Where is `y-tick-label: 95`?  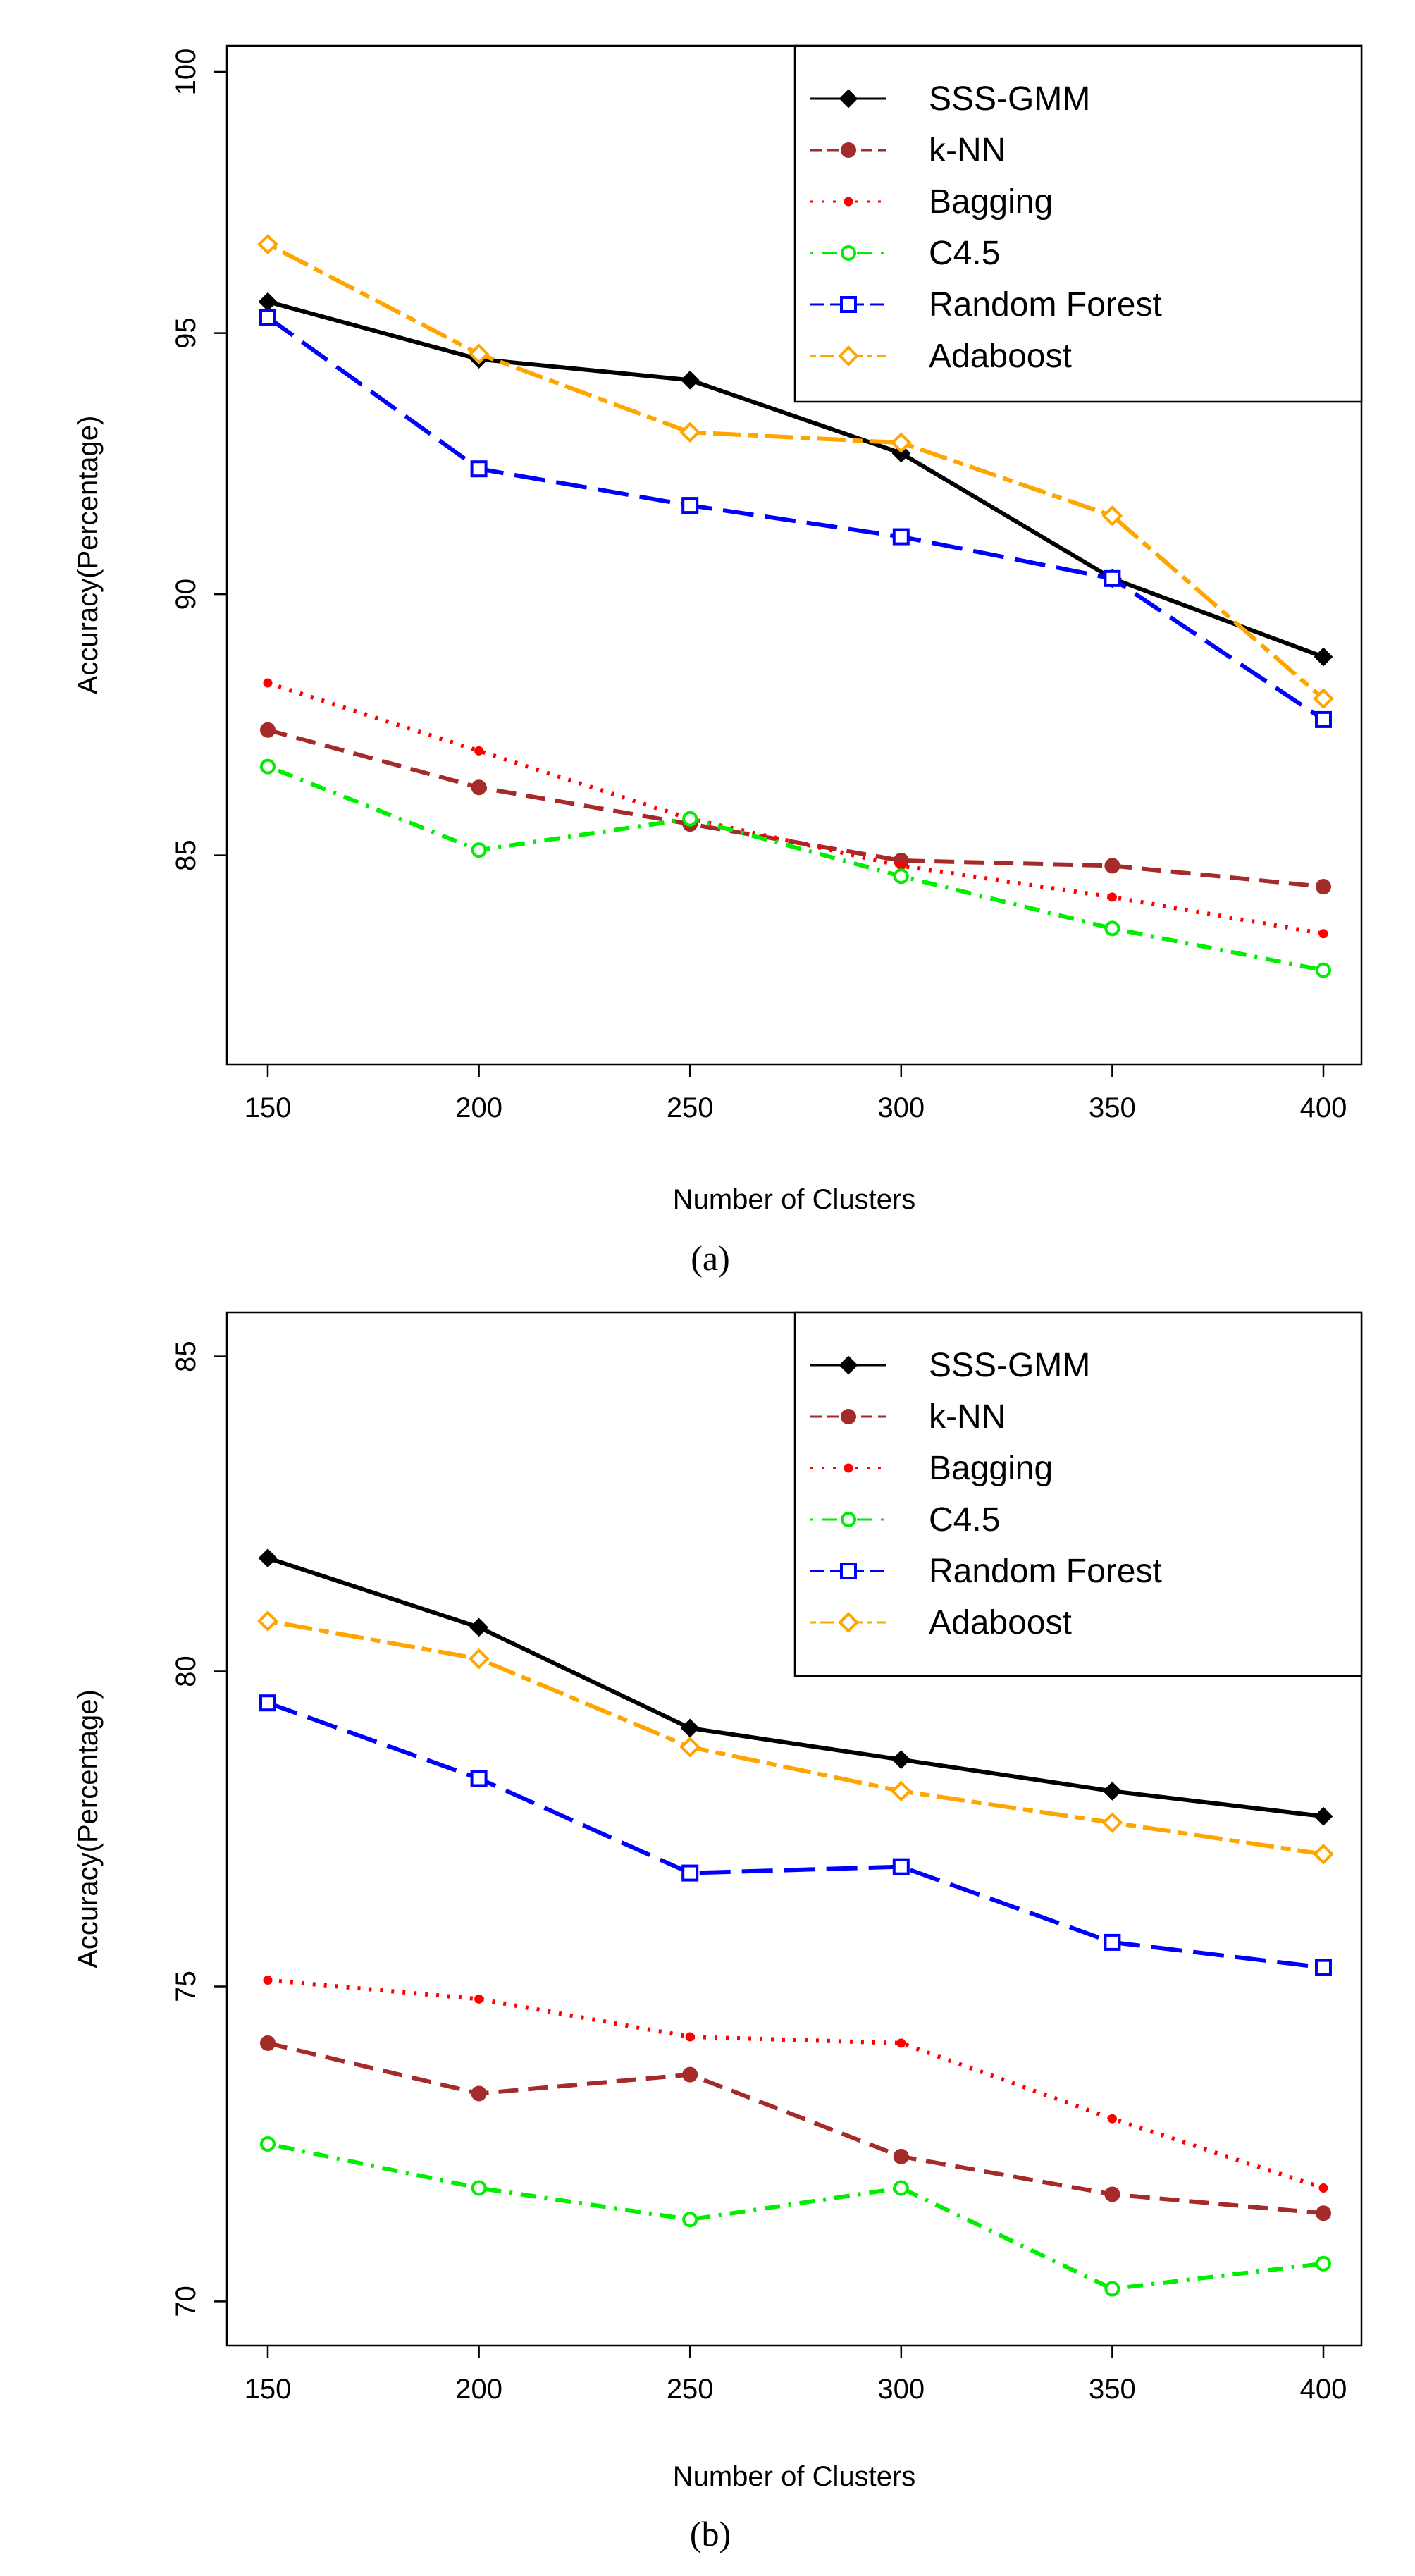
y-tick-label: 95 is located at coordinates (187, 333).